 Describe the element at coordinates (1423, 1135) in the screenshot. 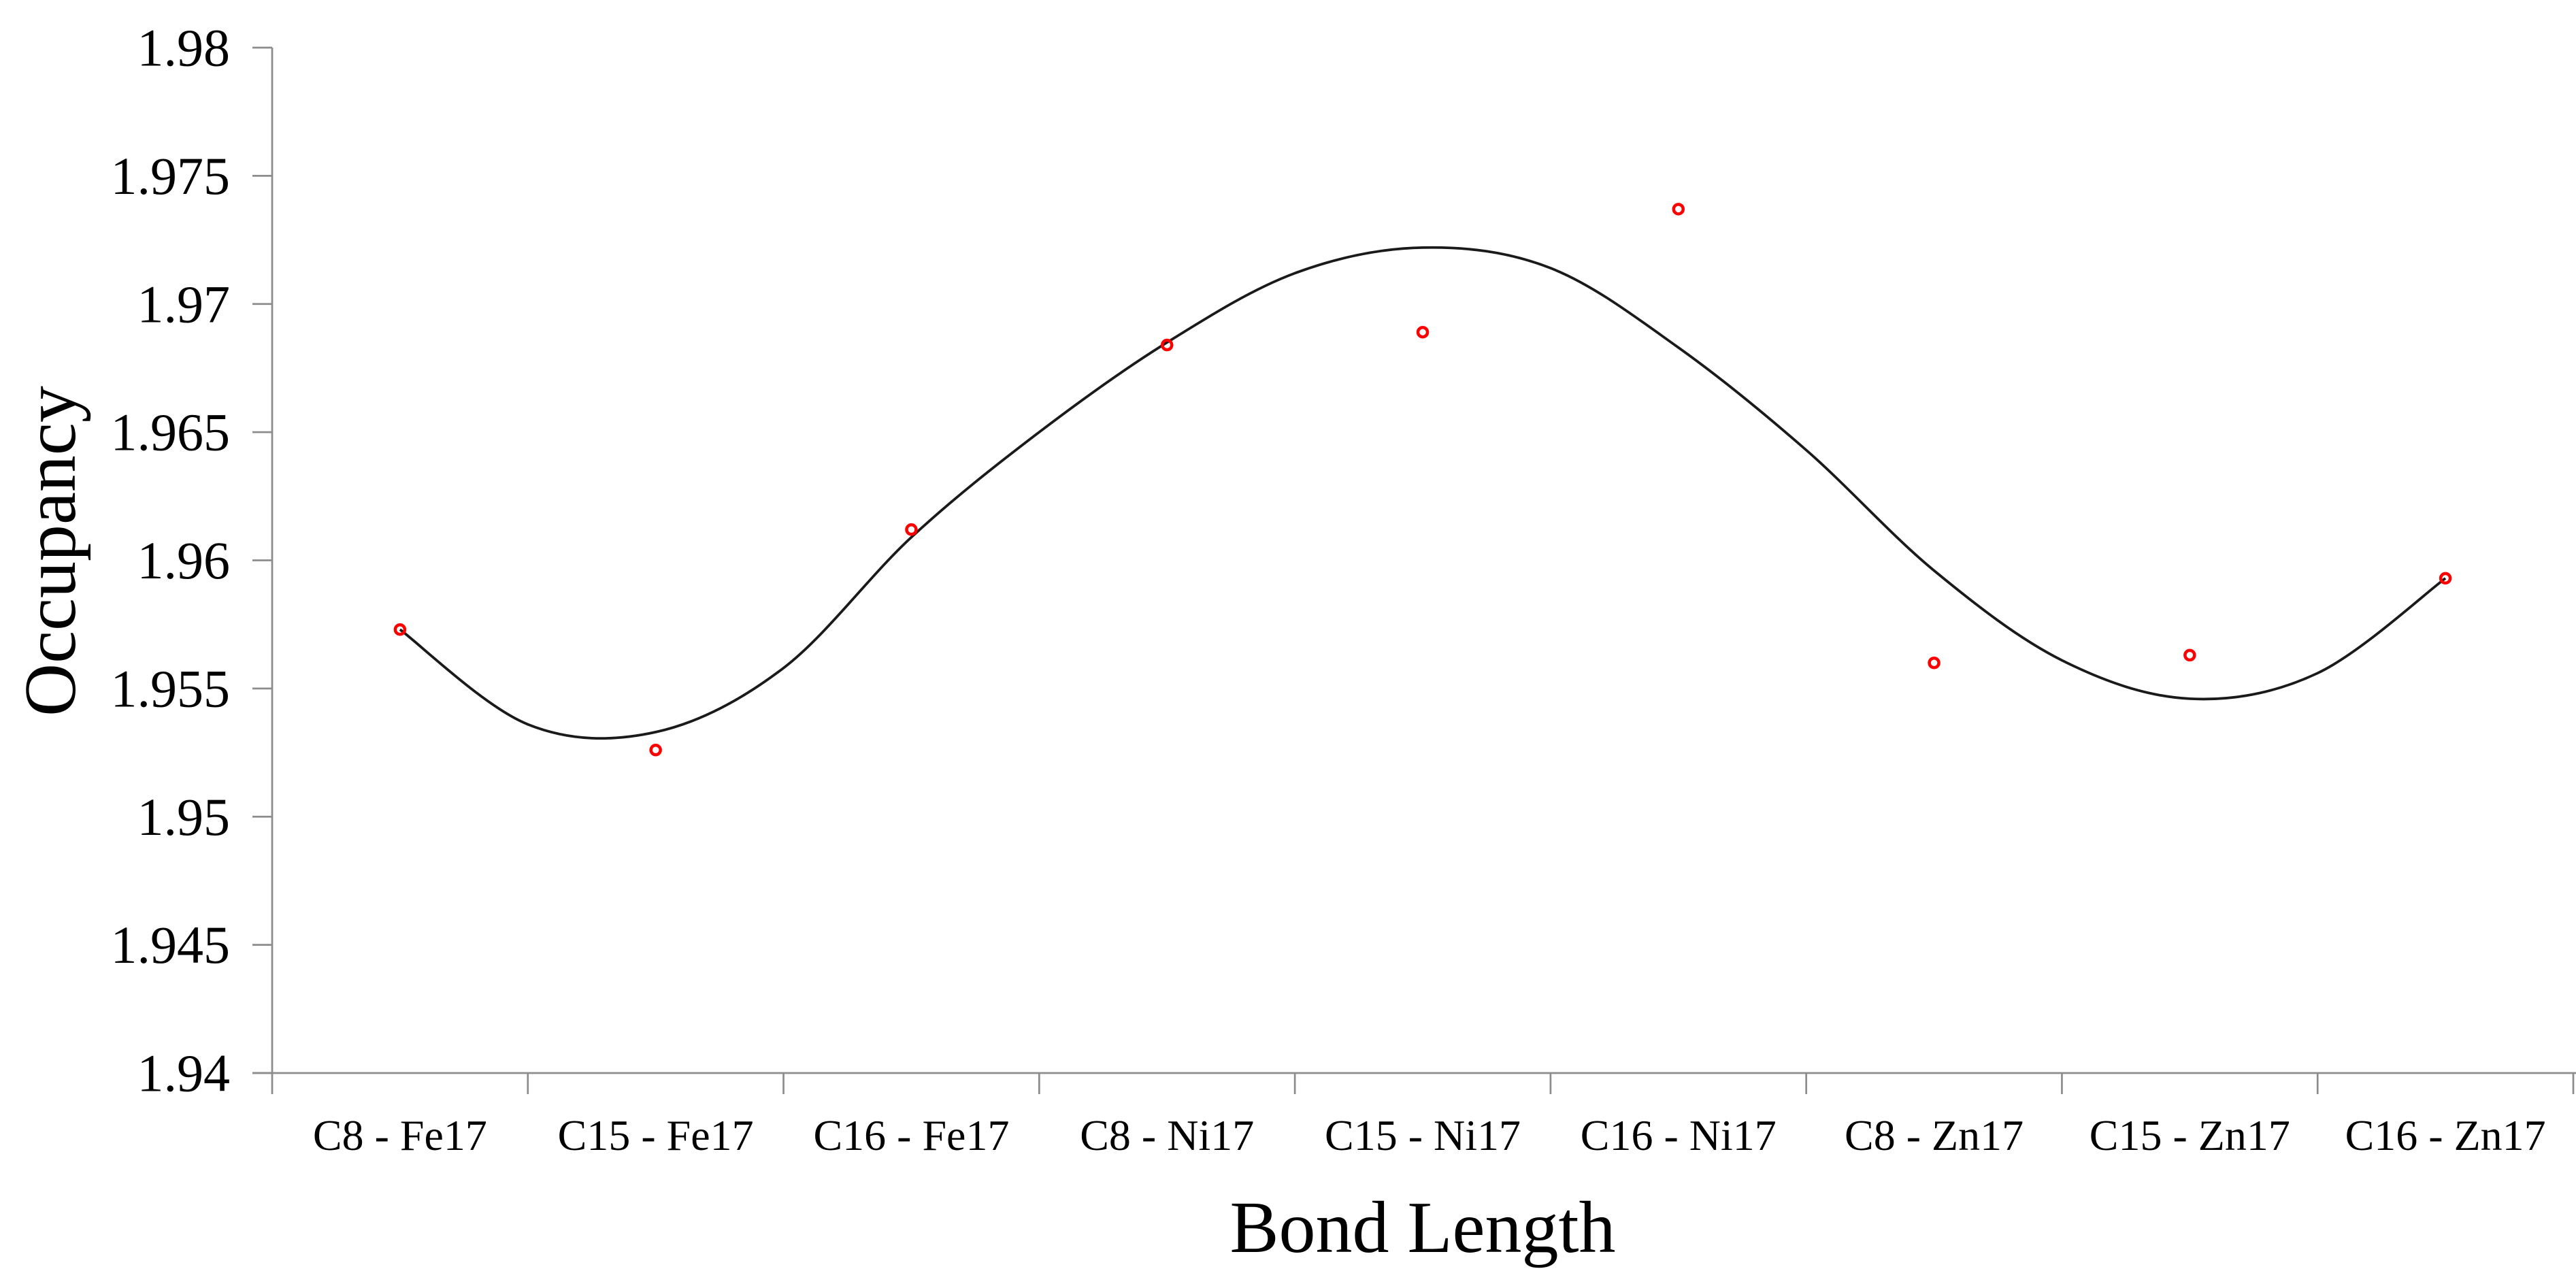

I see `x-tick-label: C15 - Ni17` at that location.